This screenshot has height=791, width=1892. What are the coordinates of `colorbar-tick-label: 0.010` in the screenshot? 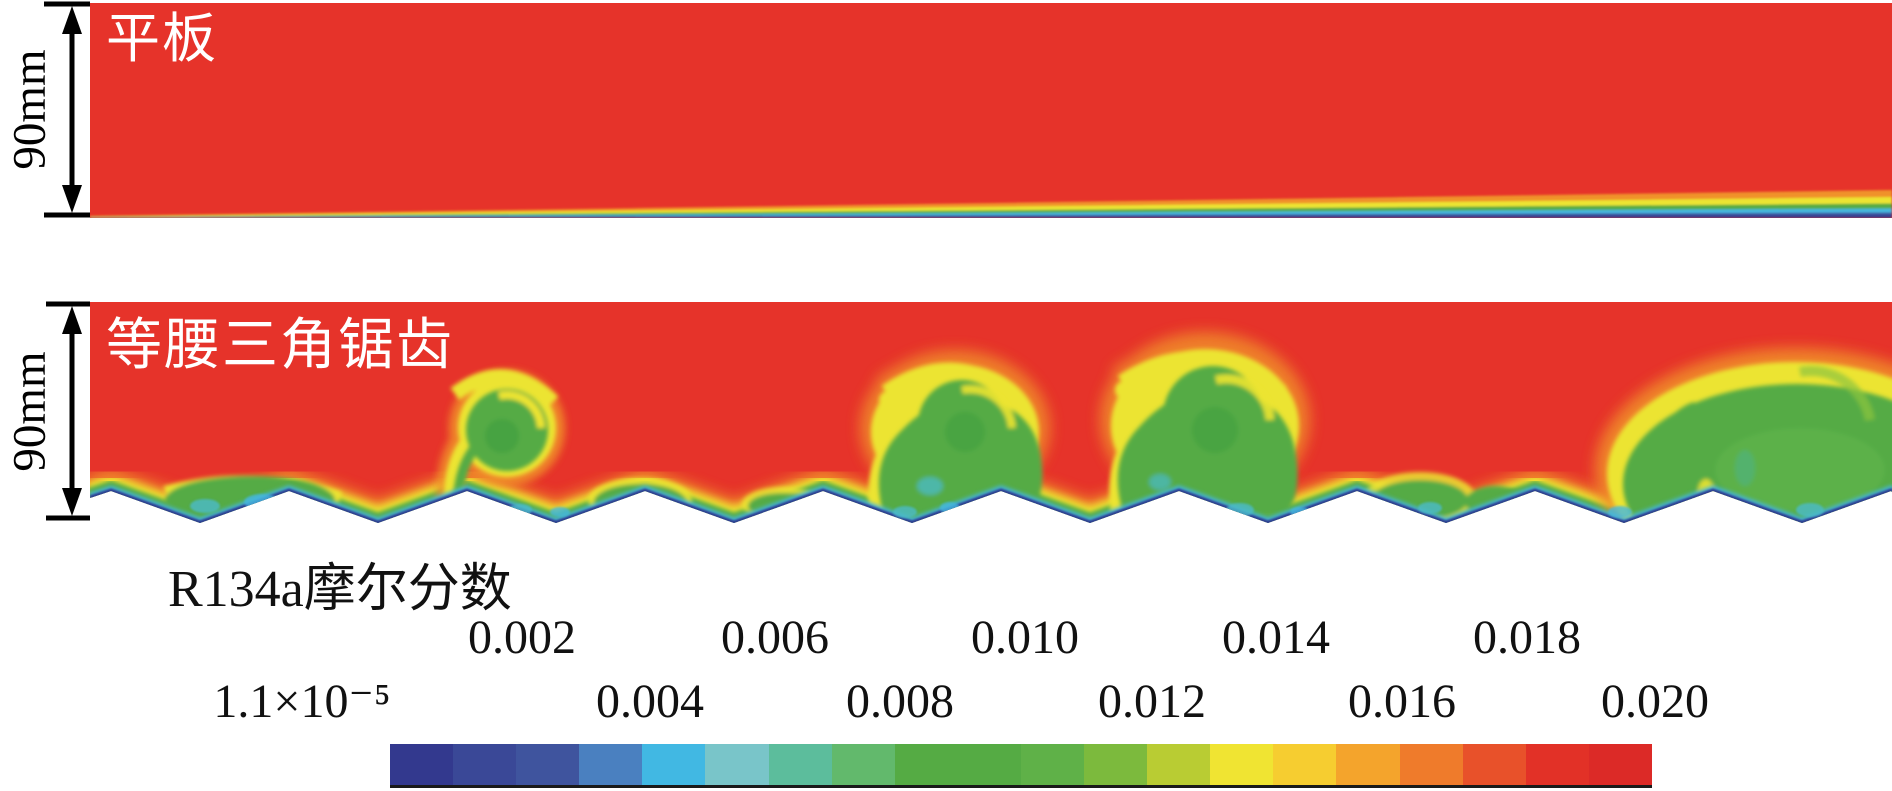 It's located at (1025, 637).